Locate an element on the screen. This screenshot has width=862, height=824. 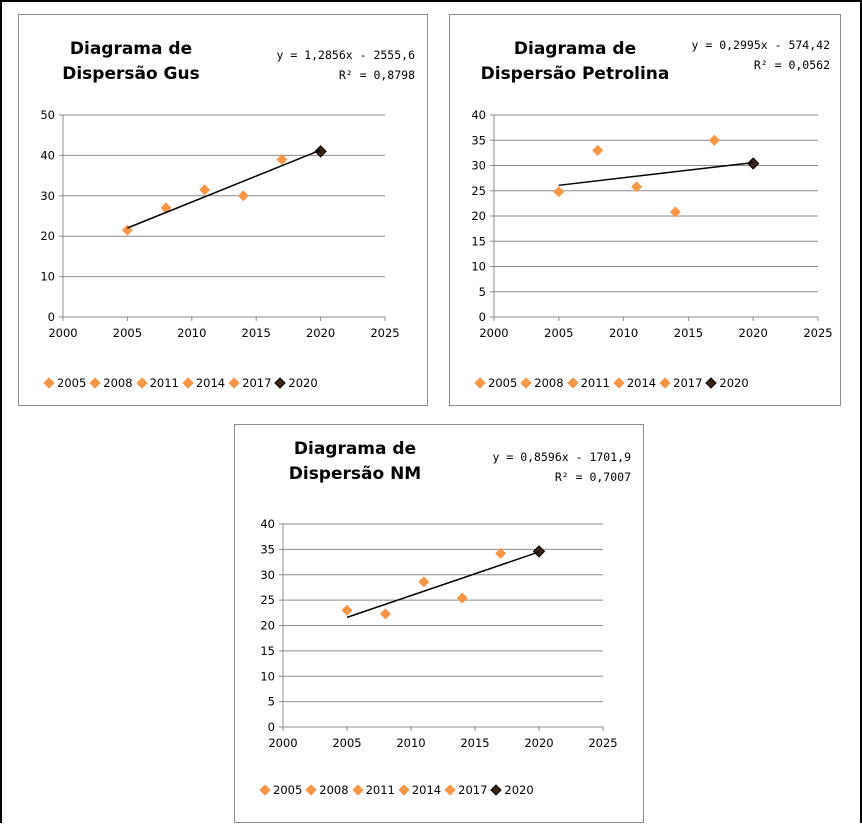
chart-title-line-1: Diagrama de is located at coordinates (575, 49).